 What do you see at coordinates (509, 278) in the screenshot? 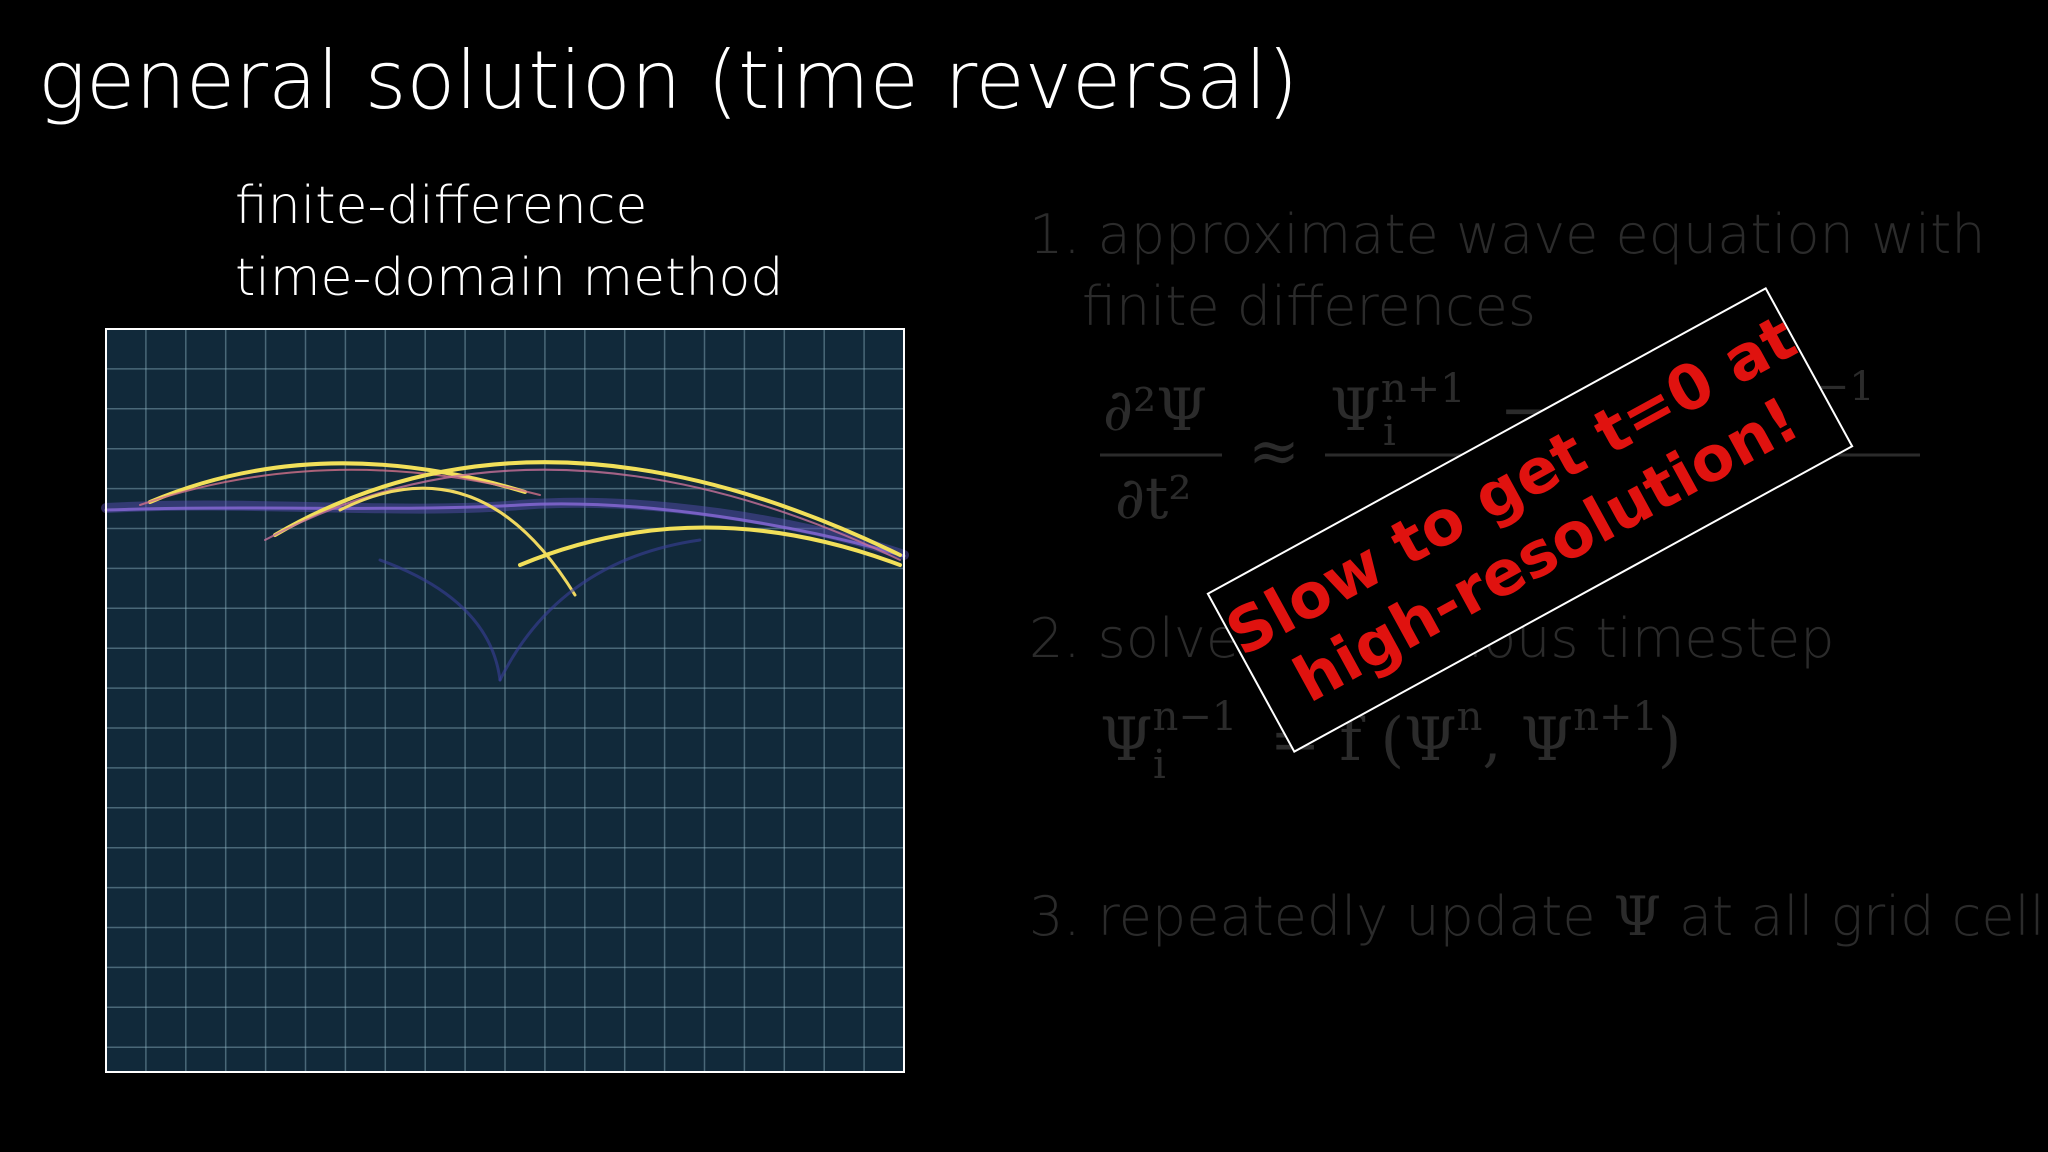
I see `panel-caption: time-domain method` at bounding box center [509, 278].